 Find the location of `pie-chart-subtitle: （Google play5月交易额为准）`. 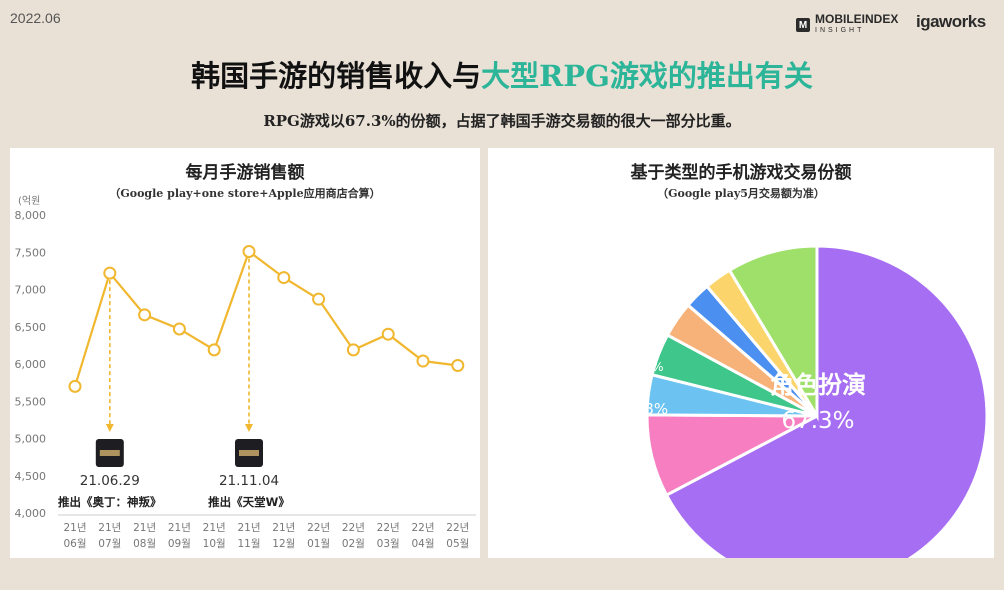

pie-chart-subtitle: （Google play5月交易额为准） is located at coordinates (741, 193).